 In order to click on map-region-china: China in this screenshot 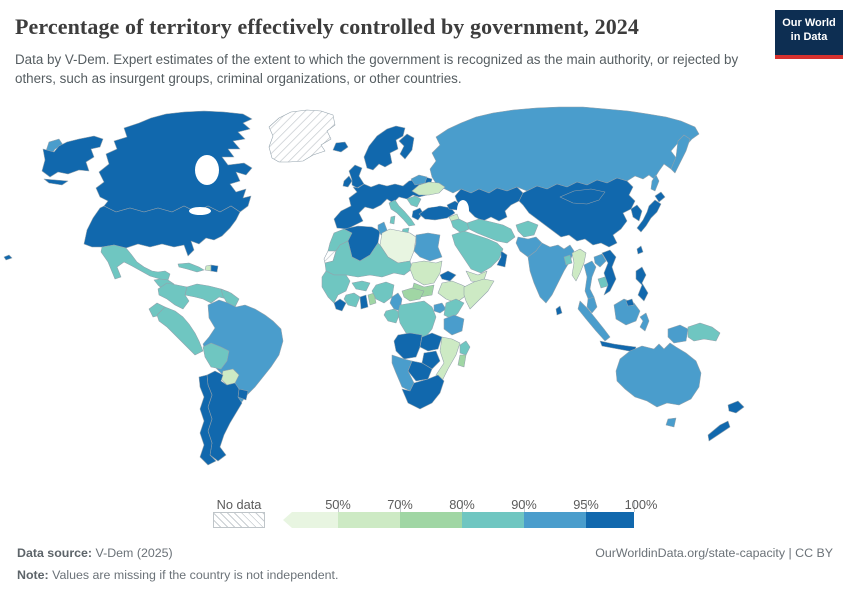, I will do `click(577, 212)`.